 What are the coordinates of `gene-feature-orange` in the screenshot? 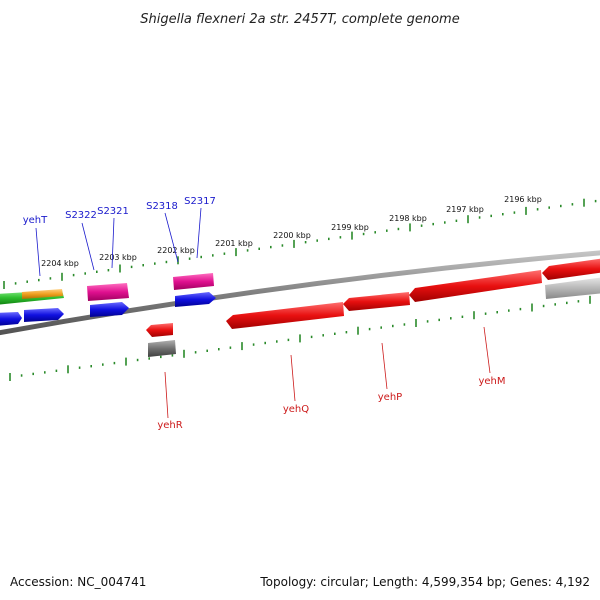 It's located at (42, 294).